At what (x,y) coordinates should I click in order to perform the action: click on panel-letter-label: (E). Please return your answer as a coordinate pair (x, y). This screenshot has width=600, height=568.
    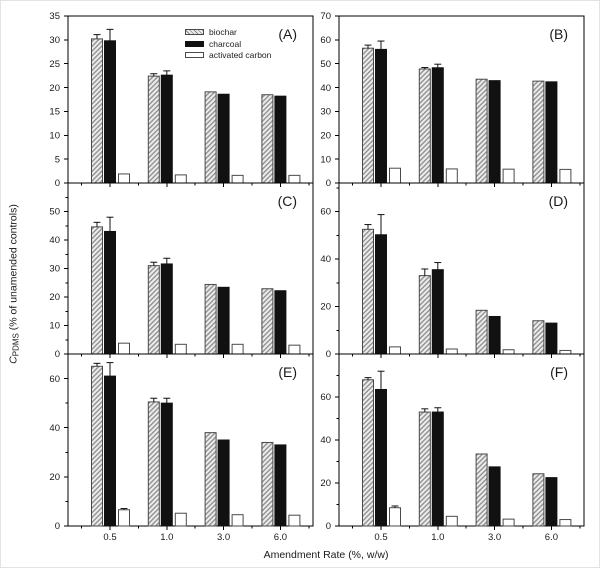
    Looking at the image, I should click on (287, 372).